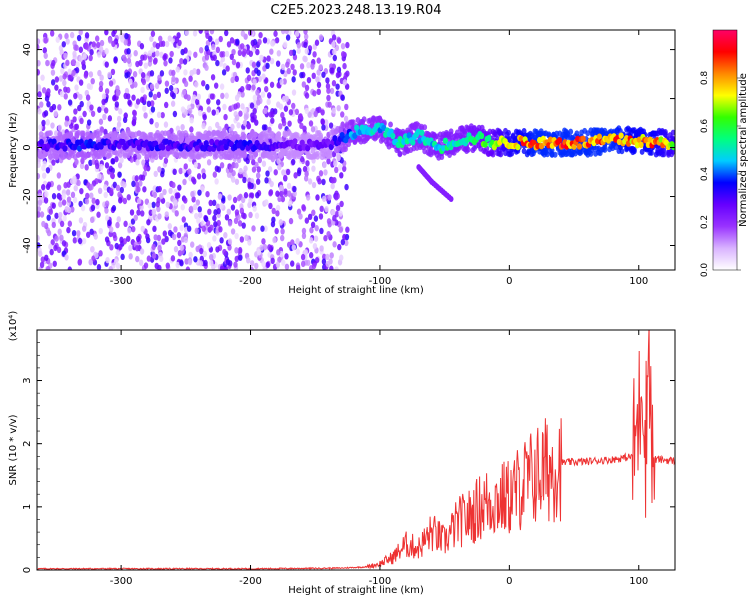 The height and width of the screenshot is (600, 750). I want to click on x-tick-label: -300, so click(121, 281).